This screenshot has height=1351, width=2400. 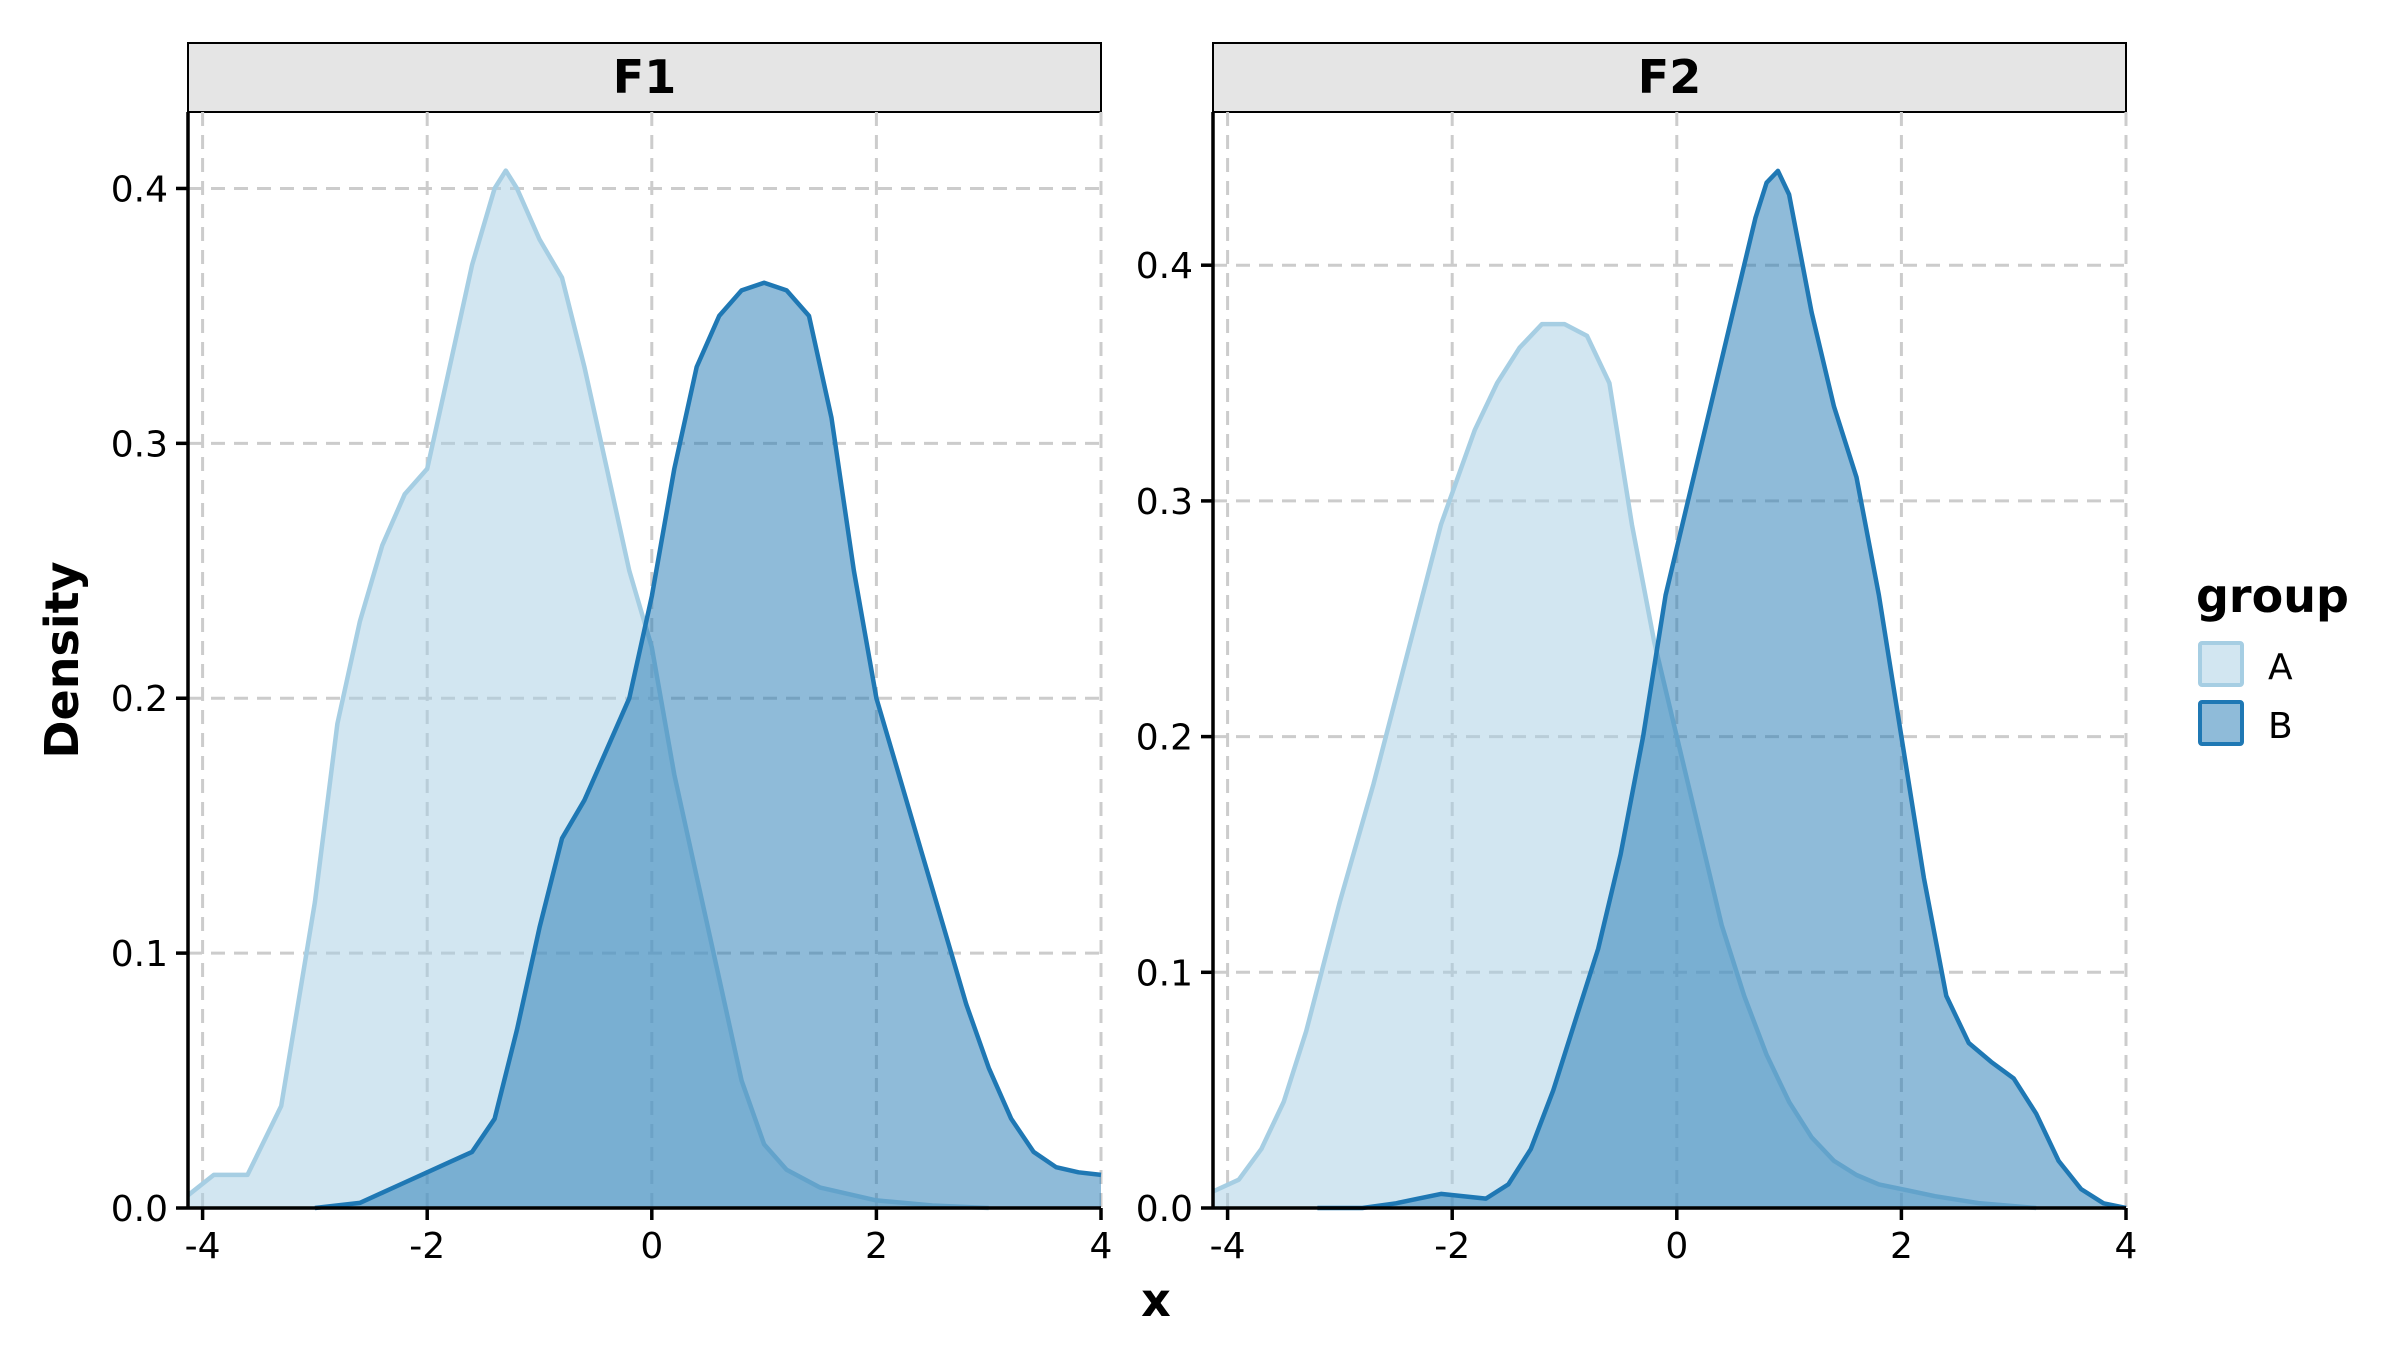 What do you see at coordinates (139, 189) in the screenshot?
I see `y-tick-label-f1-4: 0.4` at bounding box center [139, 189].